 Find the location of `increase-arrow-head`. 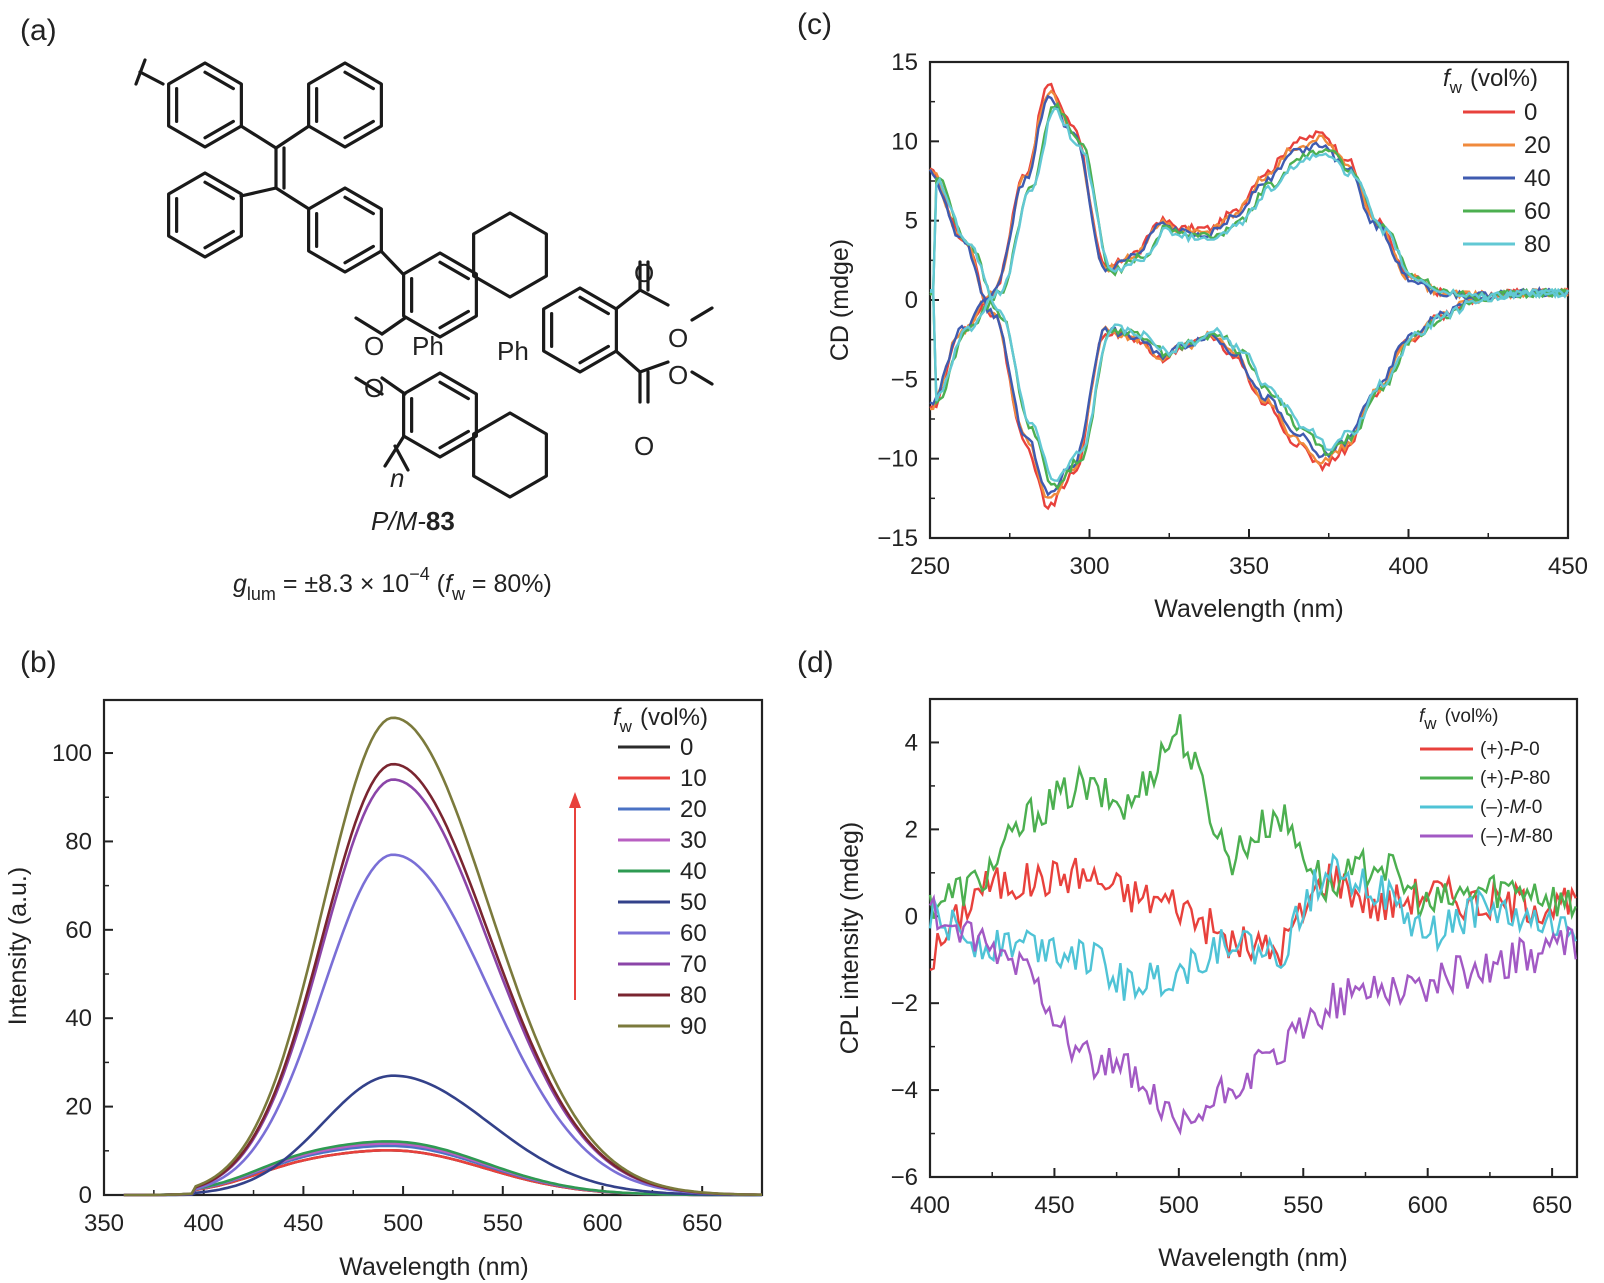

increase-arrow-head is located at coordinates (575, 800).